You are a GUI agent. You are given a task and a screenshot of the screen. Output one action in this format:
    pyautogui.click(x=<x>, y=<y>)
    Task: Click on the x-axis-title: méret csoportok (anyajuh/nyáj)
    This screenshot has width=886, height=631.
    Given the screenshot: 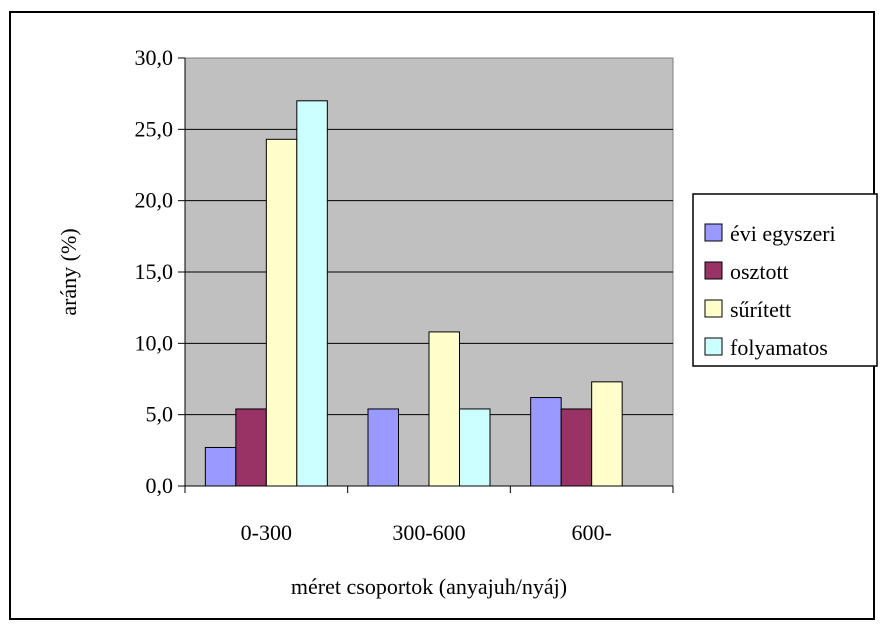 What is the action you would take?
    pyautogui.click(x=429, y=586)
    